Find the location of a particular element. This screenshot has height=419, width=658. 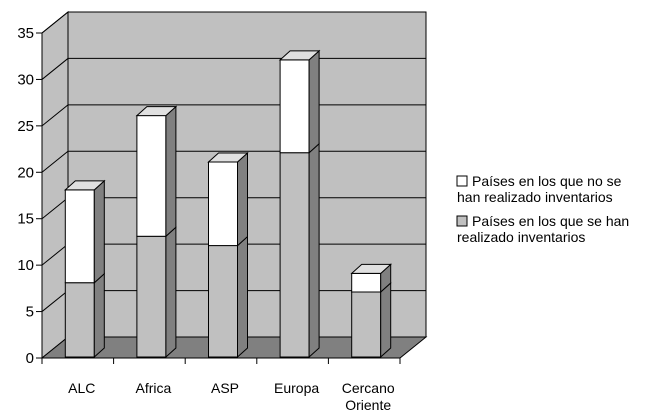

y-tick-label: 35 is located at coordinates (25, 33).